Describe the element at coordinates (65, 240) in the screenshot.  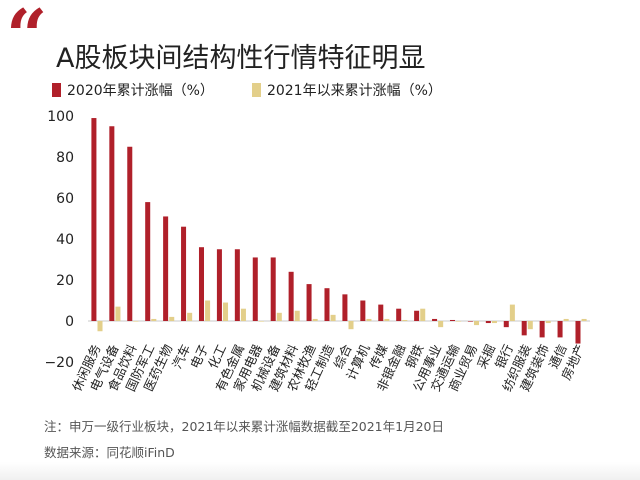
I see `y-tick-label: 40` at that location.